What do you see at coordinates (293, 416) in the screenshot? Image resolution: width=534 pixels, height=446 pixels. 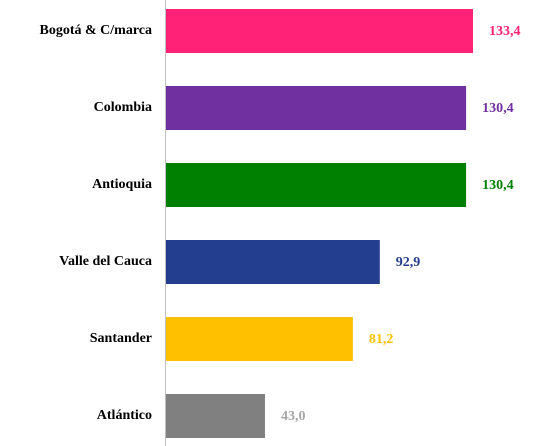 I see `value-label: 43,0` at bounding box center [293, 416].